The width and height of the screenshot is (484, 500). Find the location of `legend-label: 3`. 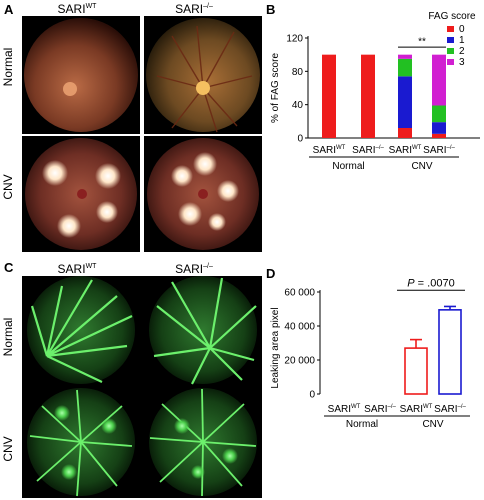

legend-label: 3 is located at coordinates (462, 62).